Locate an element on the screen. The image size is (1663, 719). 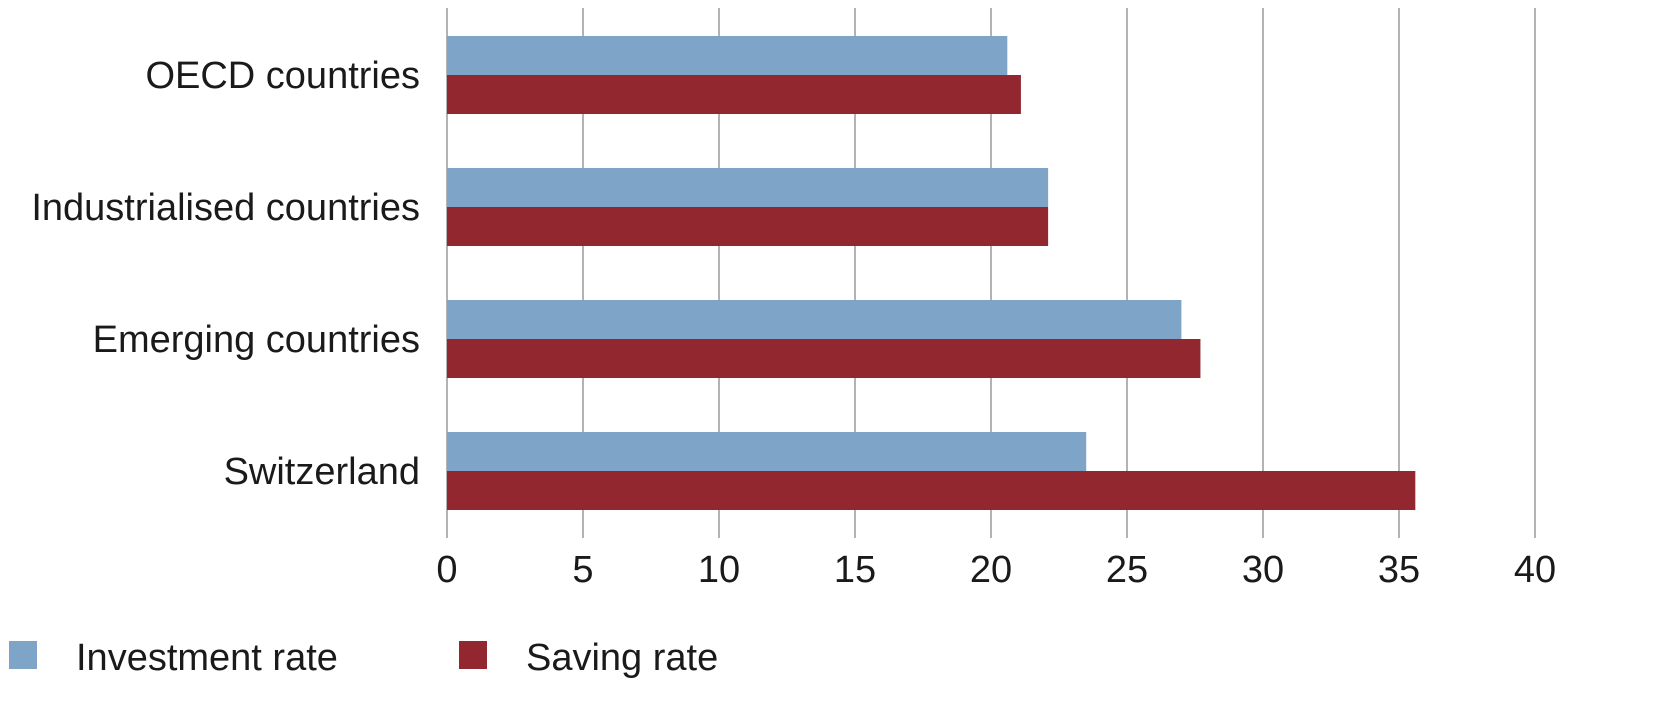
x-tick-label: 25 is located at coordinates (1127, 570).